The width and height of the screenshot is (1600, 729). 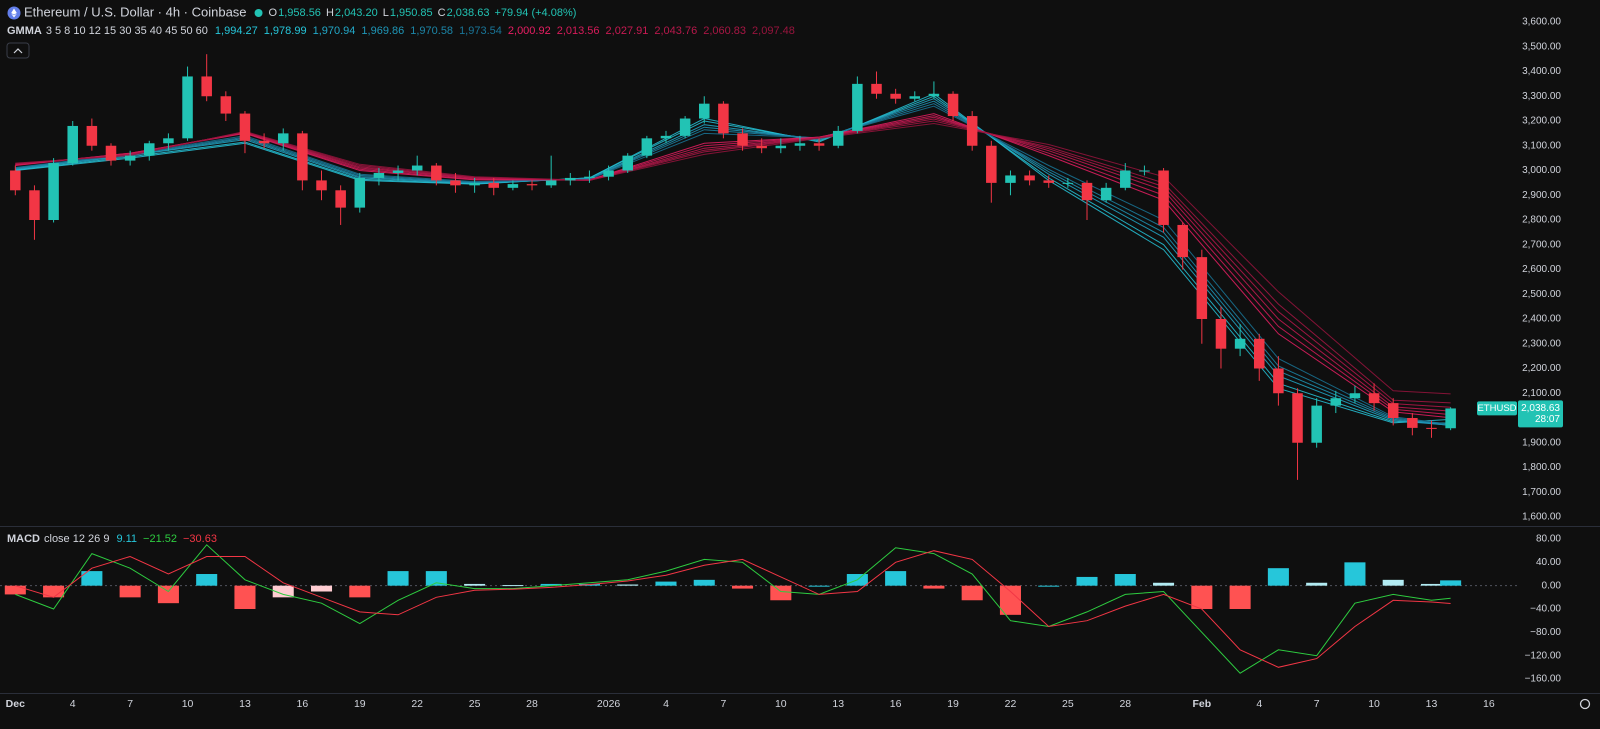 I want to click on x-tick-label: 19, so click(x=953, y=704).